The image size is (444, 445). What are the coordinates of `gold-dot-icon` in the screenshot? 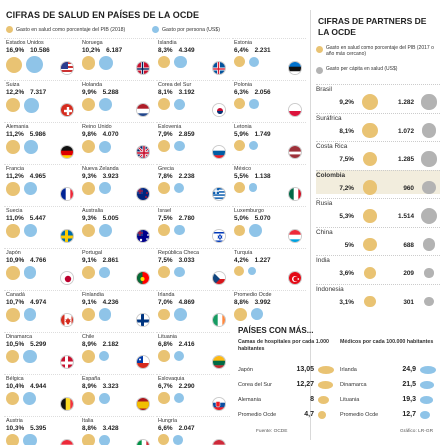 It's located at (9, 29).